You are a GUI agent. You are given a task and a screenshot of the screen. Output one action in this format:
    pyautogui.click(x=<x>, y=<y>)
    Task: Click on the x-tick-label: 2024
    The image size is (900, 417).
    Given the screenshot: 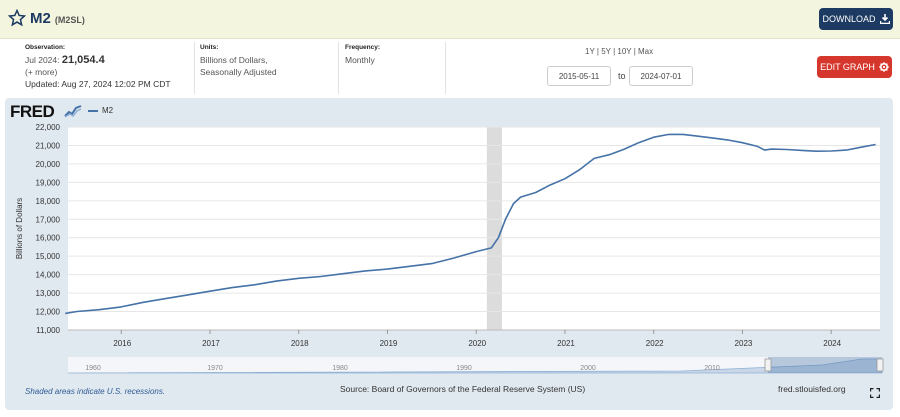 What is the action you would take?
    pyautogui.click(x=832, y=343)
    